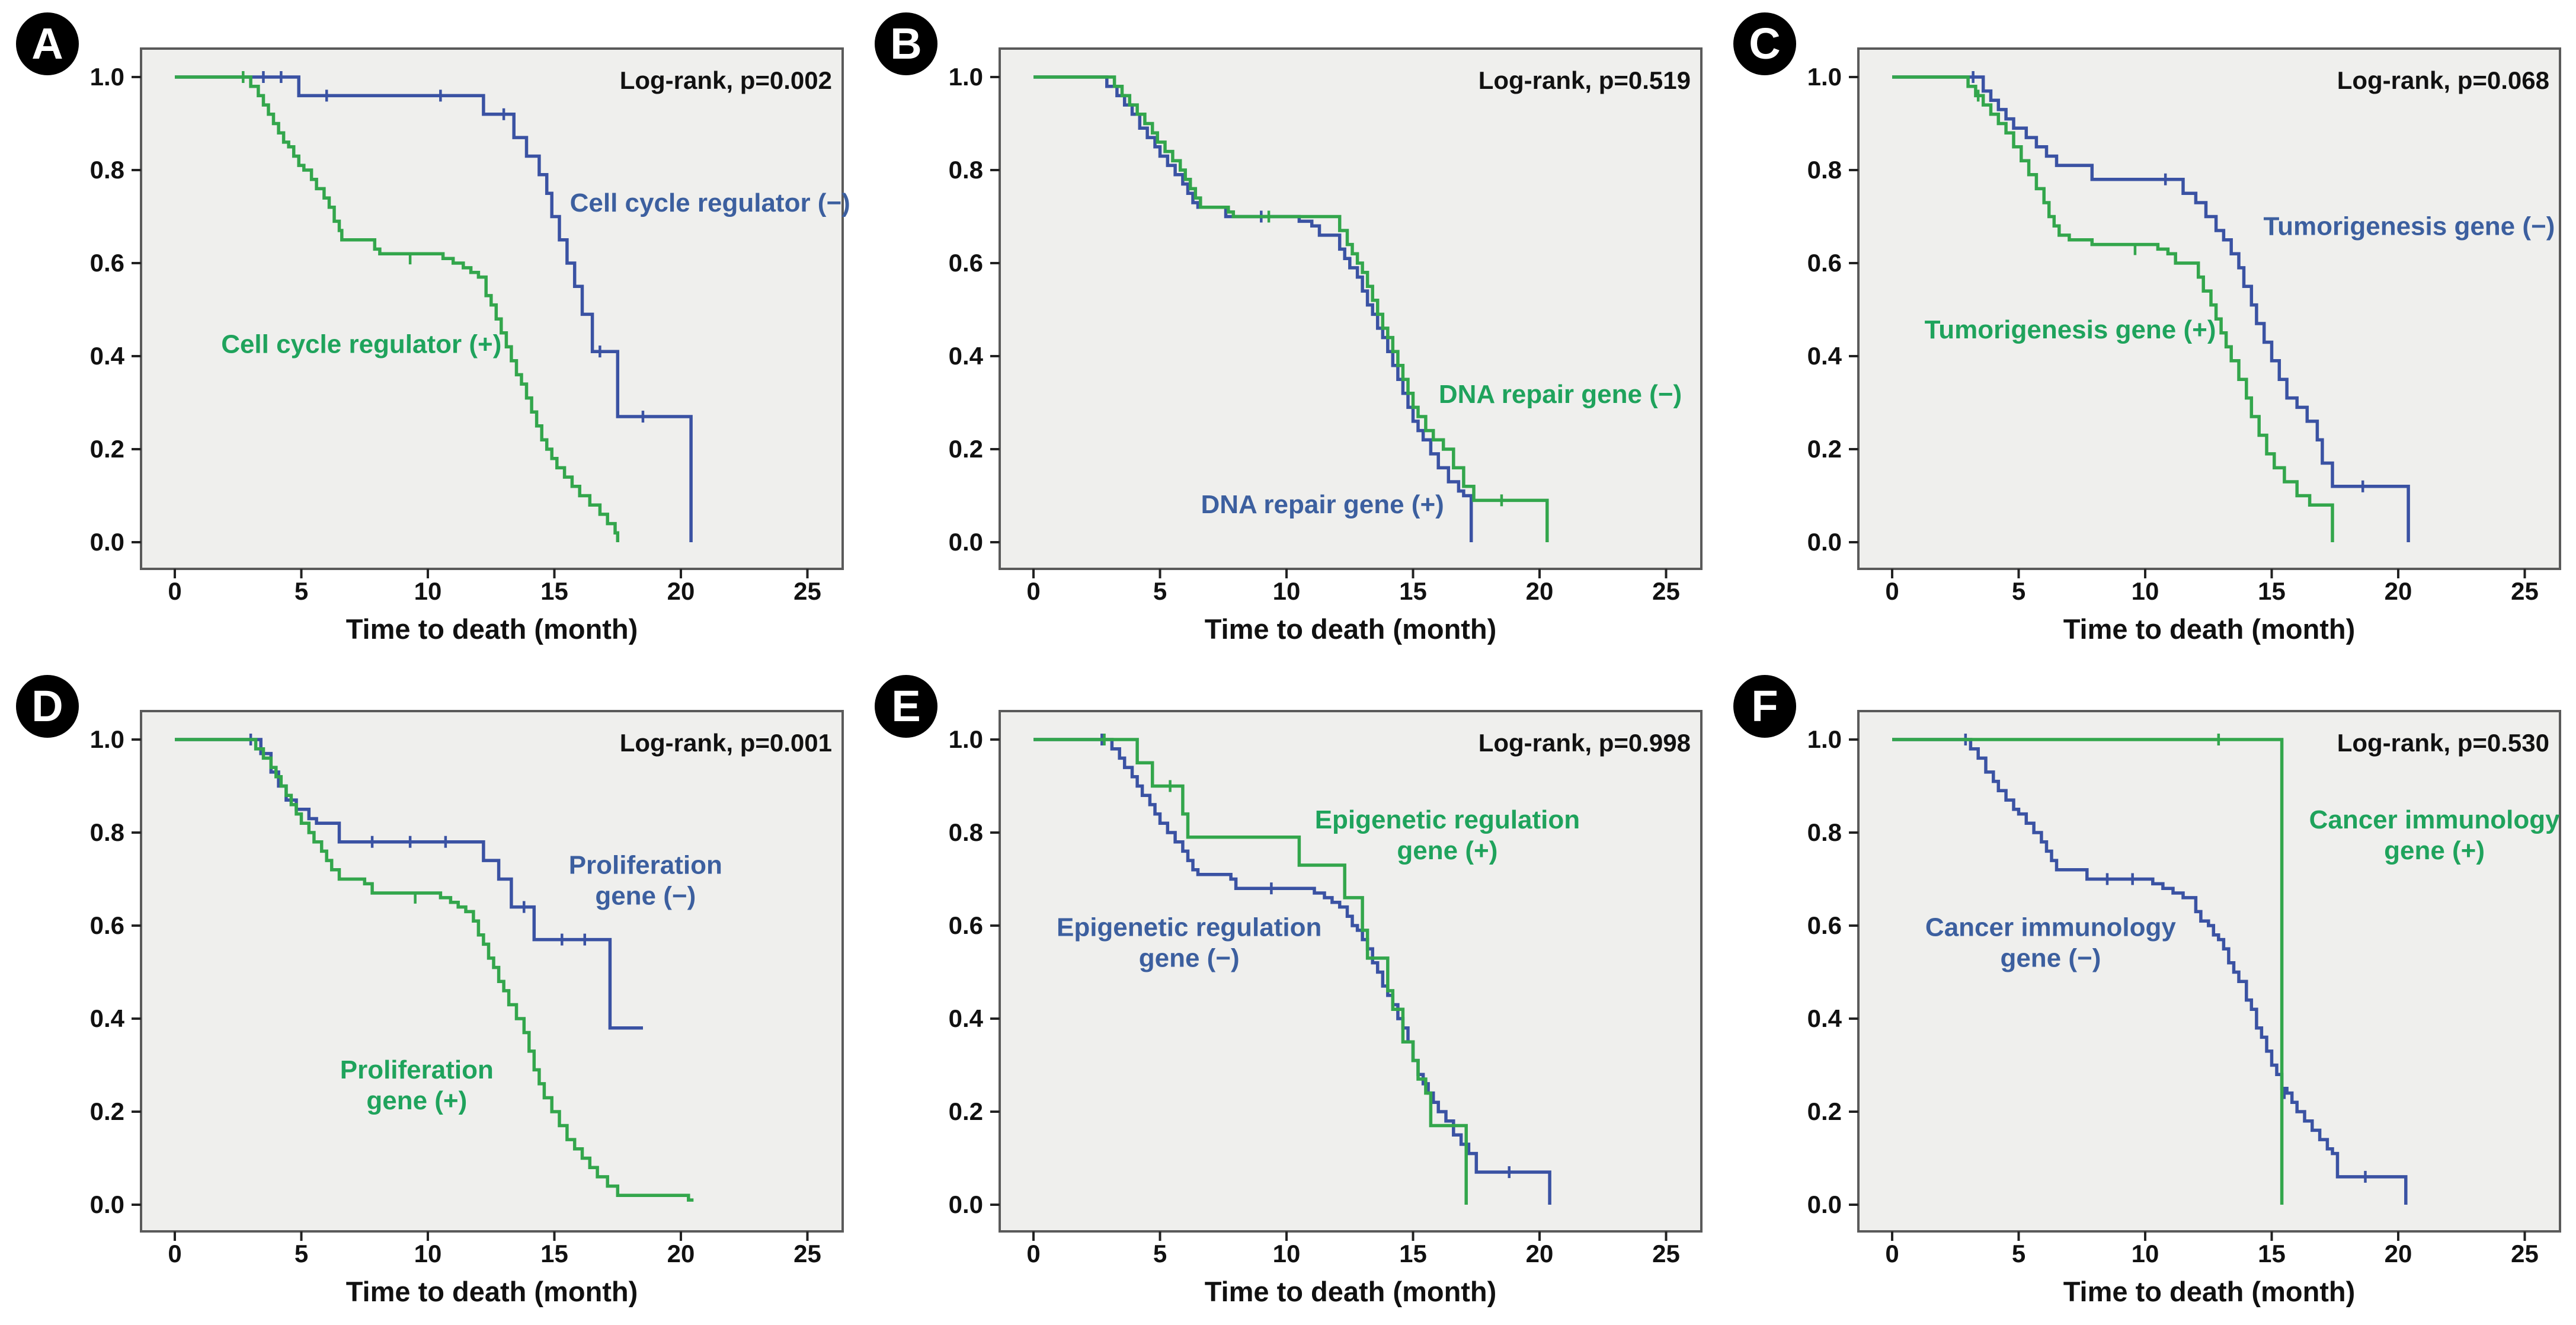 The height and width of the screenshot is (1325, 2576). What do you see at coordinates (1585, 743) in the screenshot?
I see `logrank-annotation: Log-rank, p=0.998` at bounding box center [1585, 743].